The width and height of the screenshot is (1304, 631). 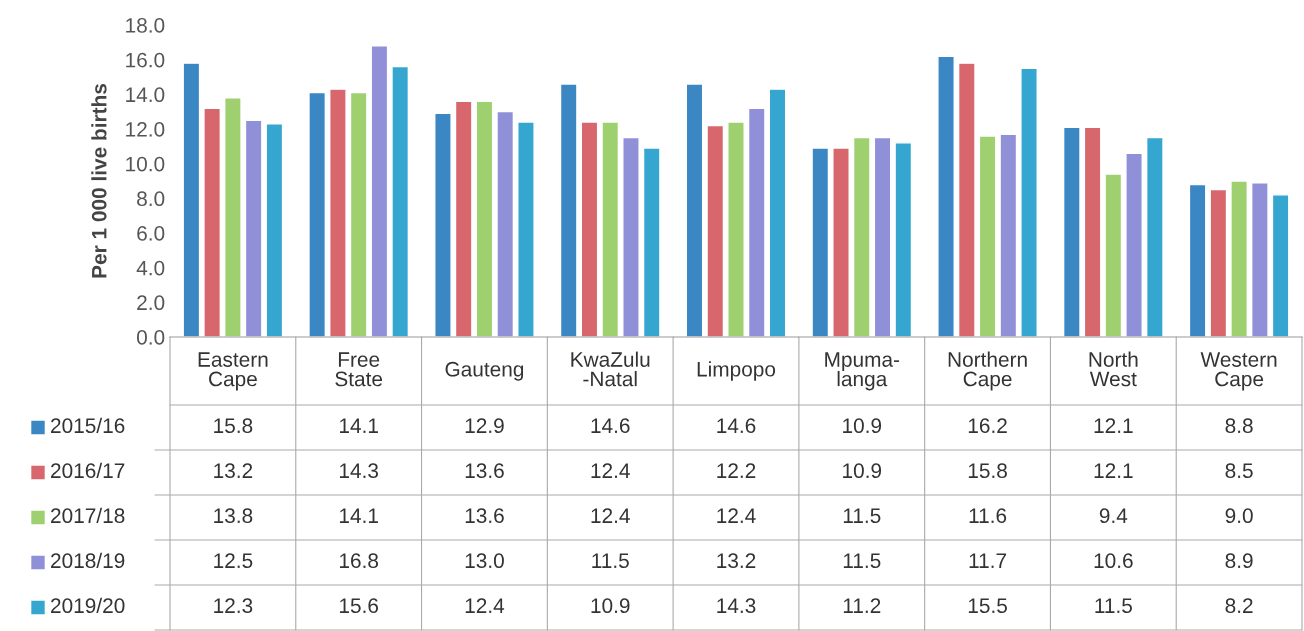 I want to click on y-tick-label: 12.0, so click(x=145, y=129).